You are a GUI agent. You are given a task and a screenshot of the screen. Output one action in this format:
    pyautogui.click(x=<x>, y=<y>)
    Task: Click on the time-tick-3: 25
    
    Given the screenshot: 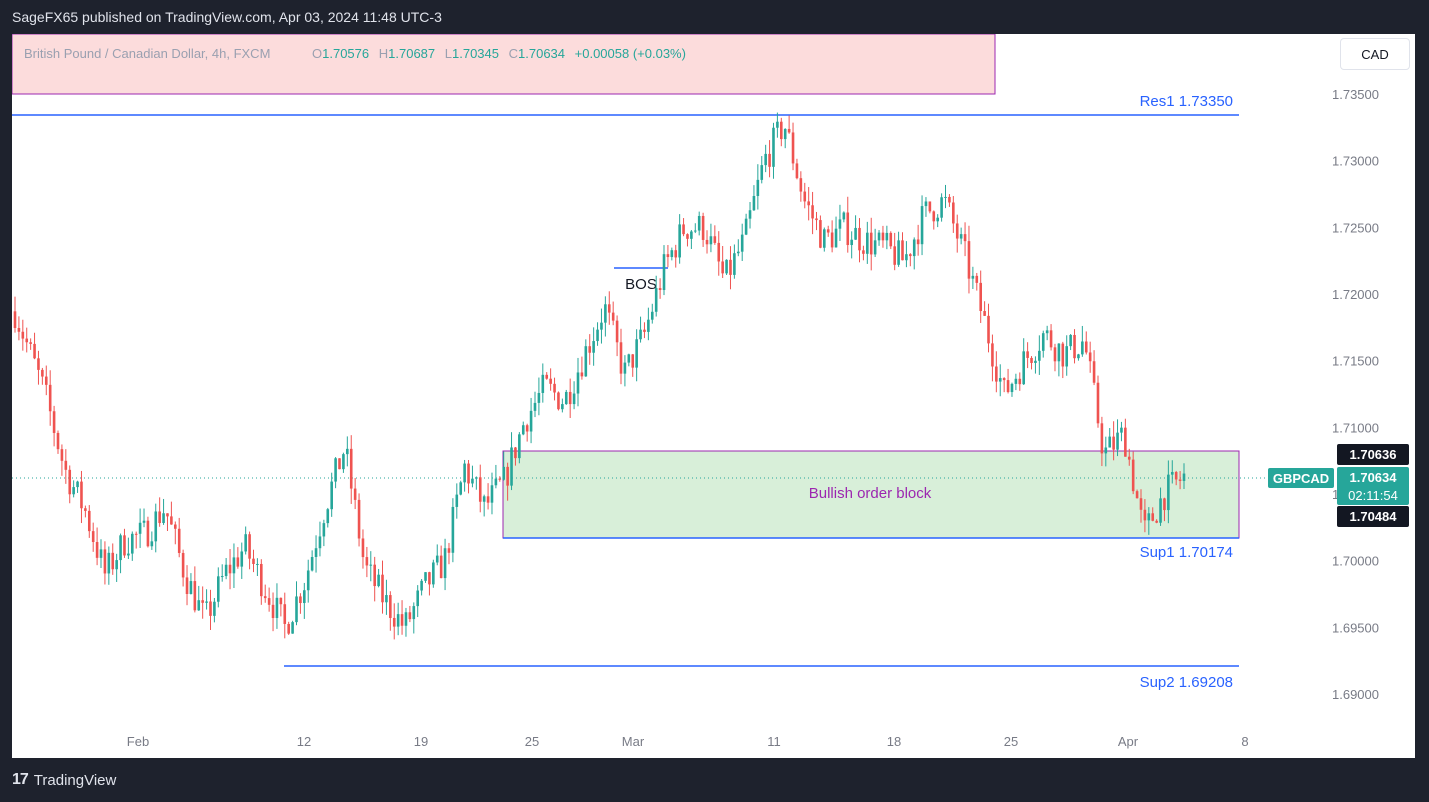 What is the action you would take?
    pyautogui.click(x=532, y=741)
    